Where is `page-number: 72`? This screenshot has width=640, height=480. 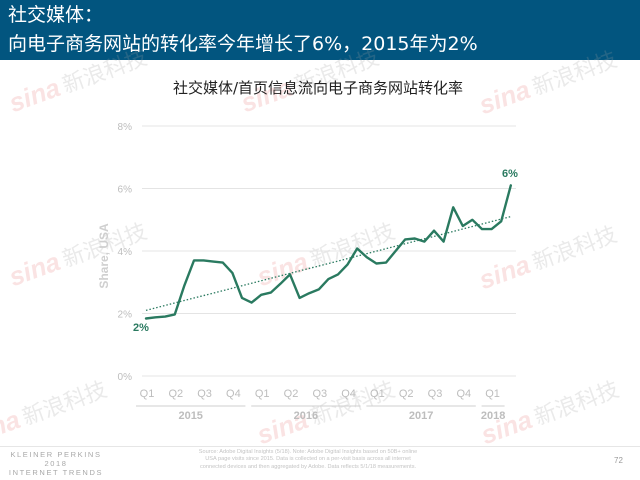
page-number: 72 is located at coordinates (618, 460).